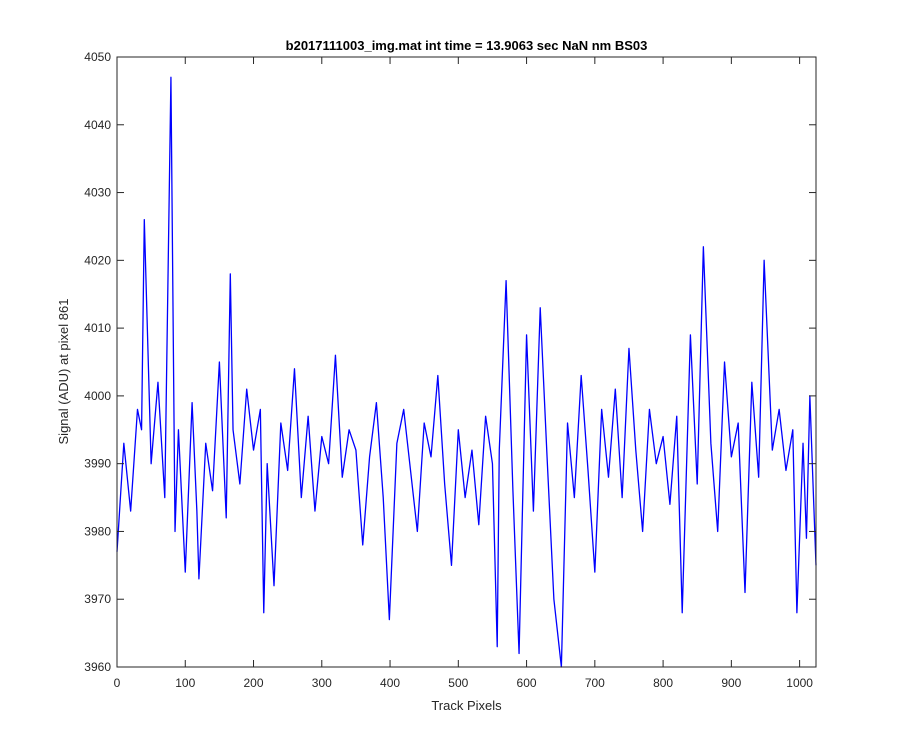  Describe the element at coordinates (595, 683) in the screenshot. I see `x-tick-label: 700` at that location.